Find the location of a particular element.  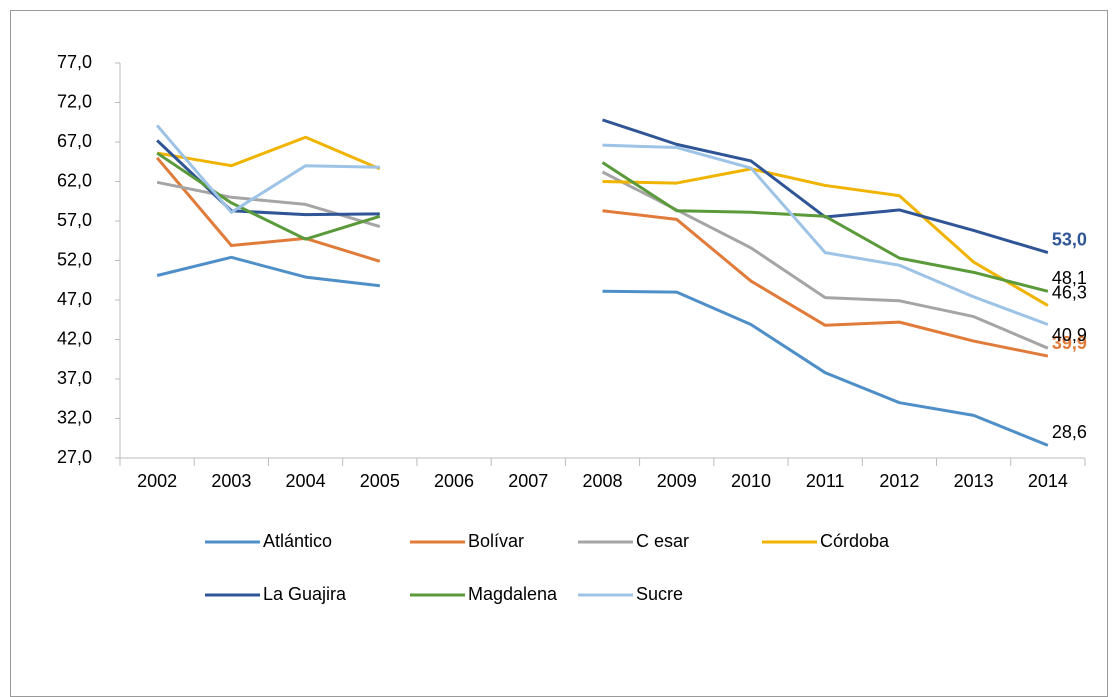

data-label: 53,0 is located at coordinates (1069, 239).